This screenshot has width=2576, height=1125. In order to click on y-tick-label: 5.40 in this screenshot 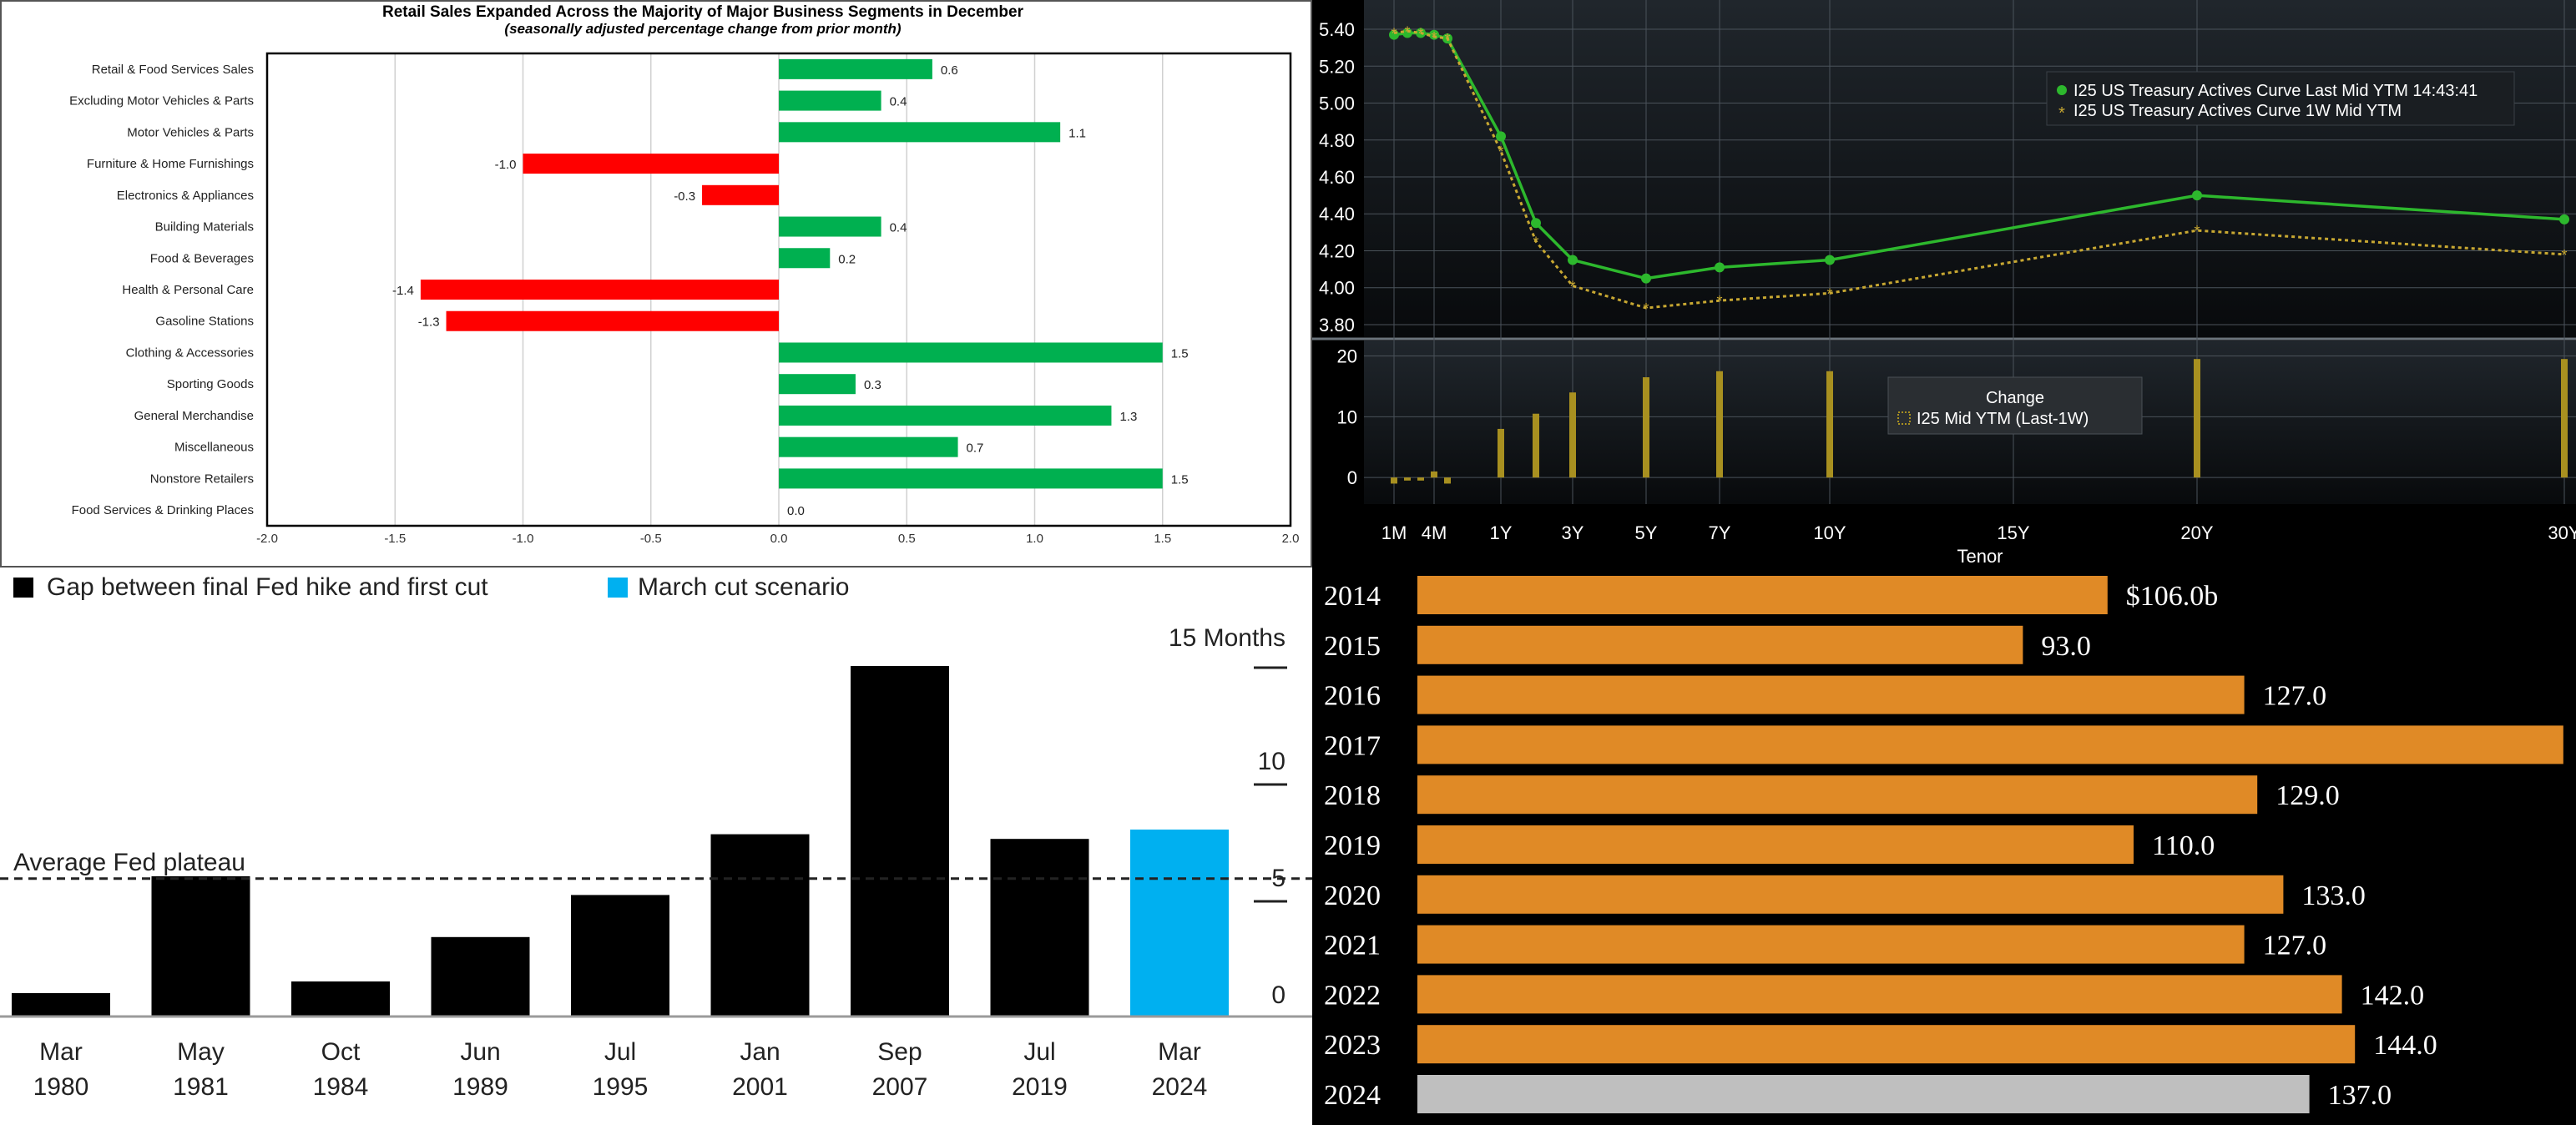, I will do `click(1337, 30)`.